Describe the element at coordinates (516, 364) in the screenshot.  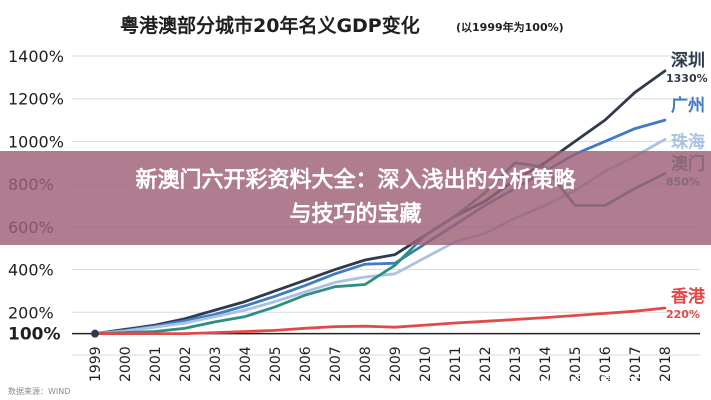
I see `x-tick-label: 2013` at that location.